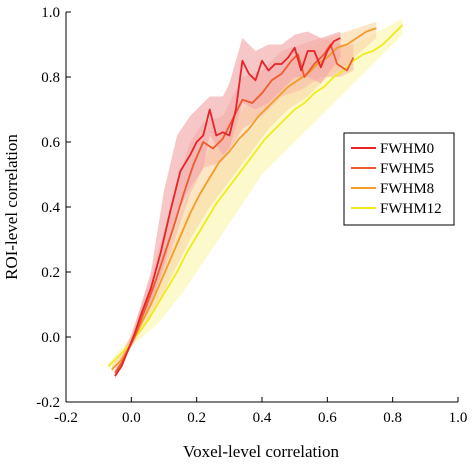  What do you see at coordinates (48, 403) in the screenshot?
I see `y-tick-label: -0.2` at bounding box center [48, 403].